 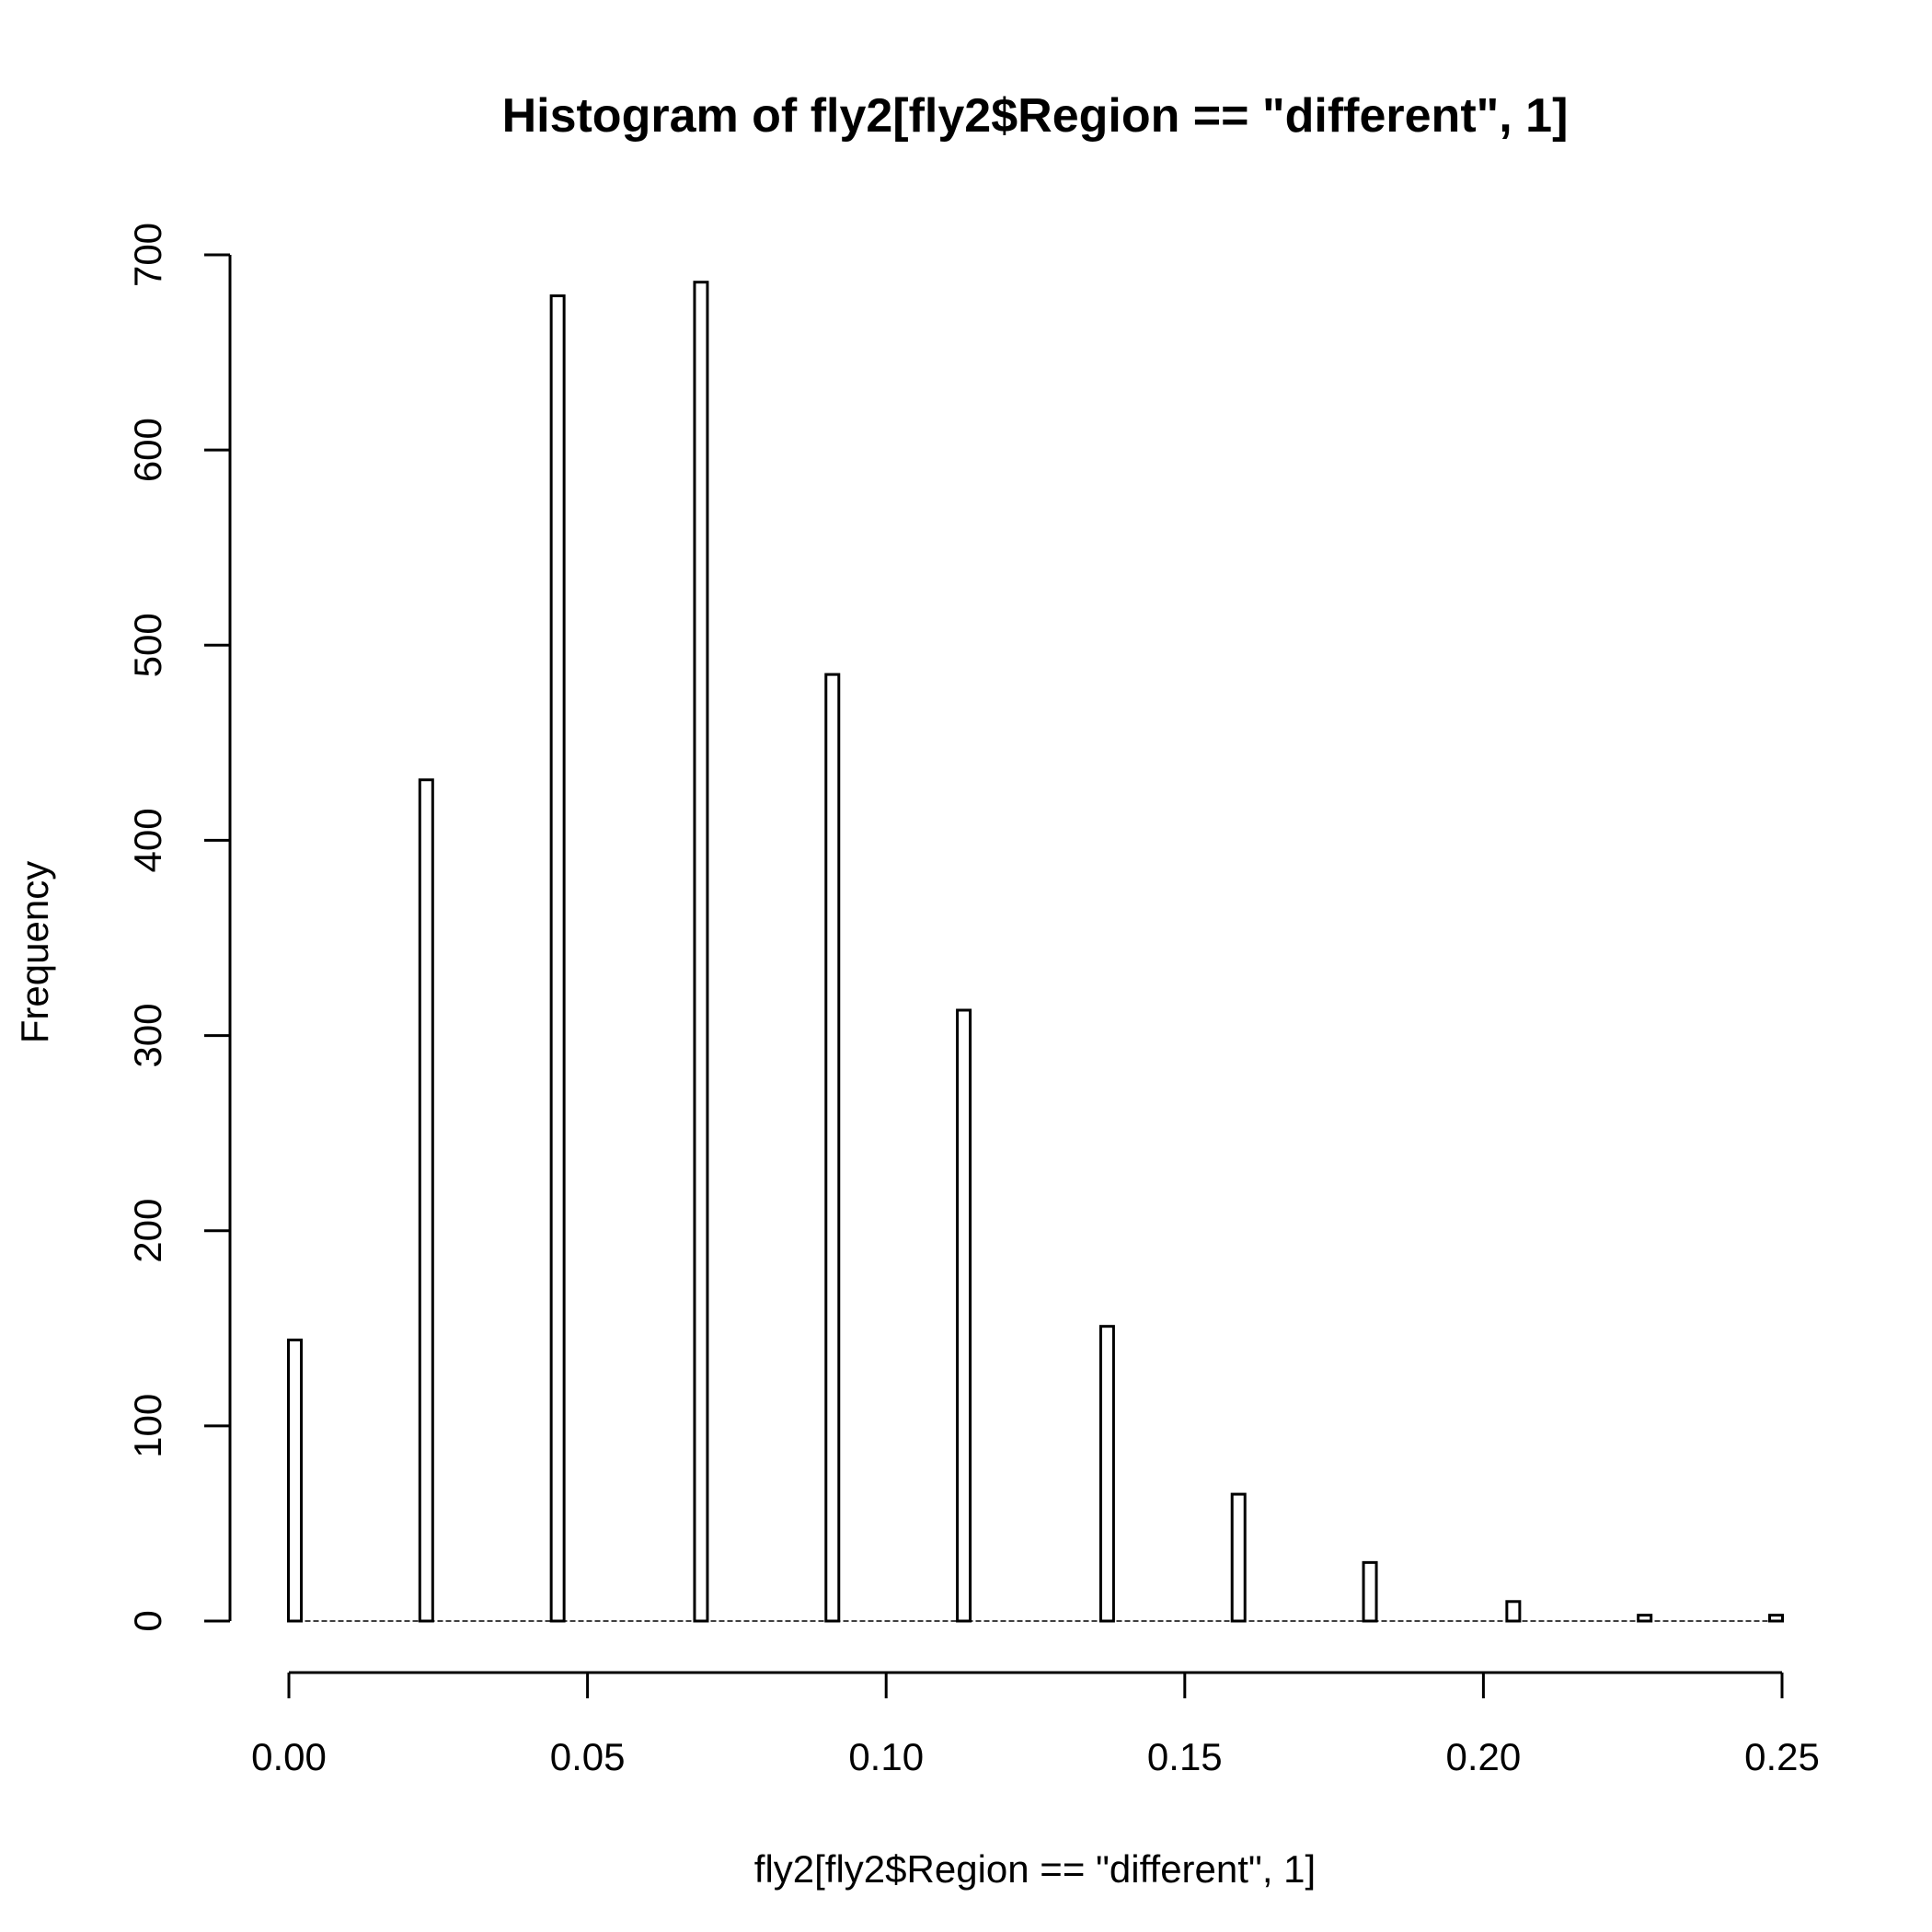 I want to click on y-tick-label: 500, so click(x=147, y=645).